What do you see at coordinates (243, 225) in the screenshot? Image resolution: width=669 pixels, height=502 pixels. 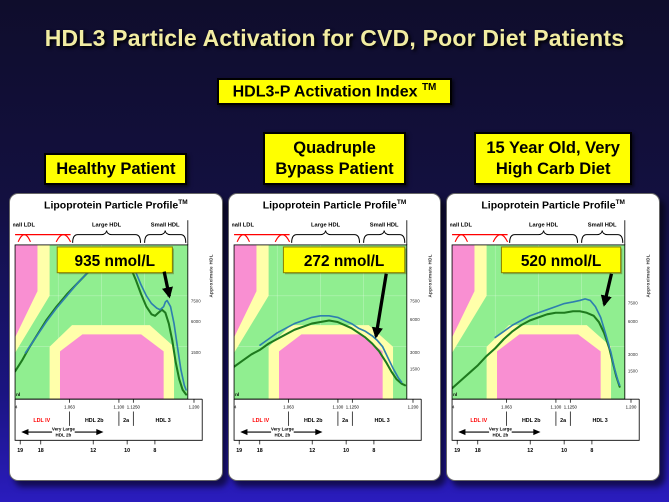 I see `region-label-small-ldl: Small LDL` at bounding box center [243, 225].